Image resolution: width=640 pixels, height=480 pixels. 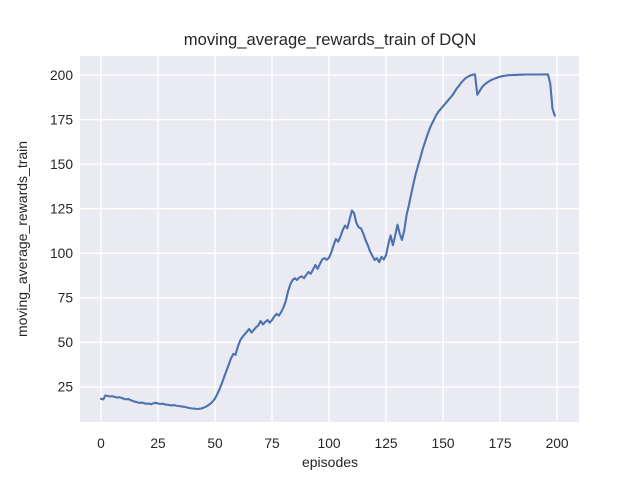 What do you see at coordinates (500, 443) in the screenshot?
I see `x-tick-label: 175` at bounding box center [500, 443].